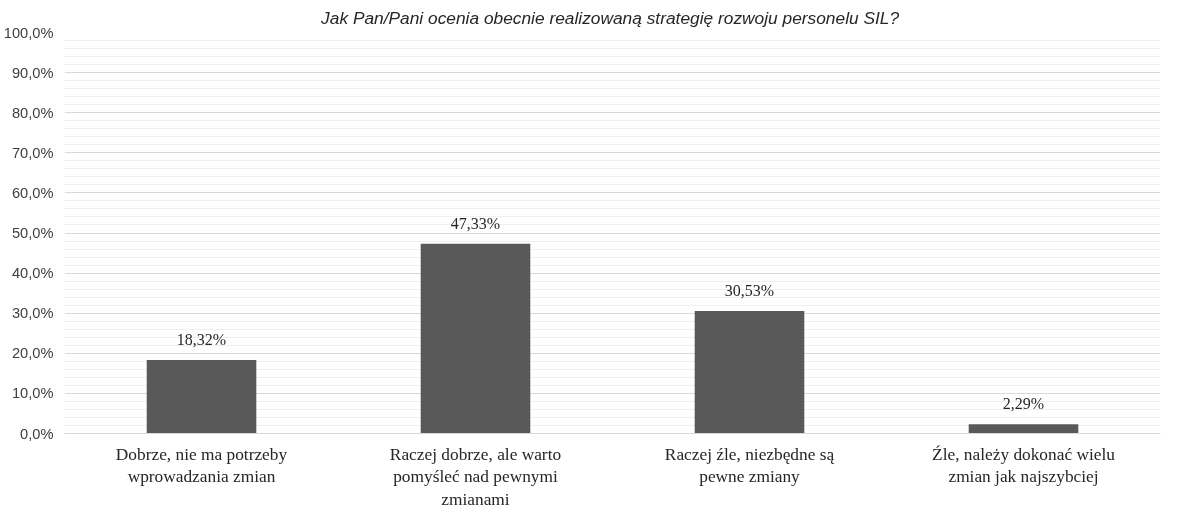 The image size is (1195, 518). Describe the element at coordinates (32, 393) in the screenshot. I see `y-tick-label: 10,0%` at that location.